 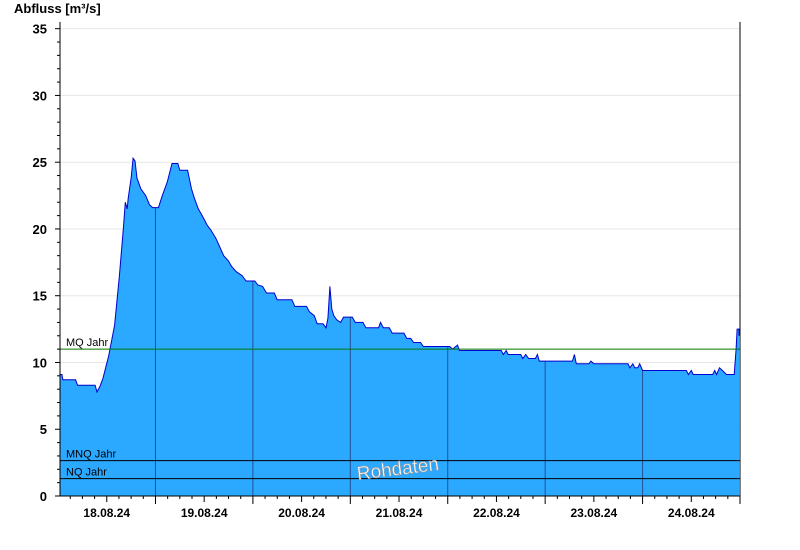 What do you see at coordinates (43, 496) in the screenshot?
I see `y-tick-label: 0` at bounding box center [43, 496].